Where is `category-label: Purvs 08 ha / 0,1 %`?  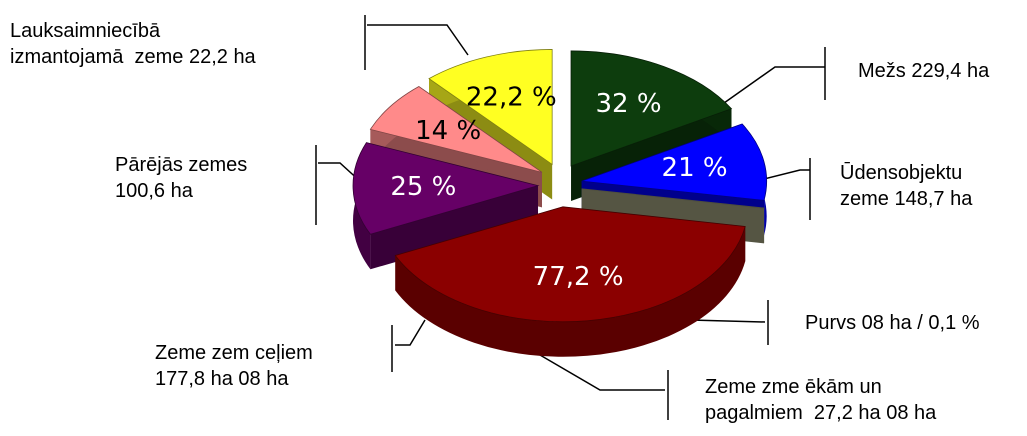
category-label: Purvs 08 ha / 0,1 % is located at coordinates (892, 323).